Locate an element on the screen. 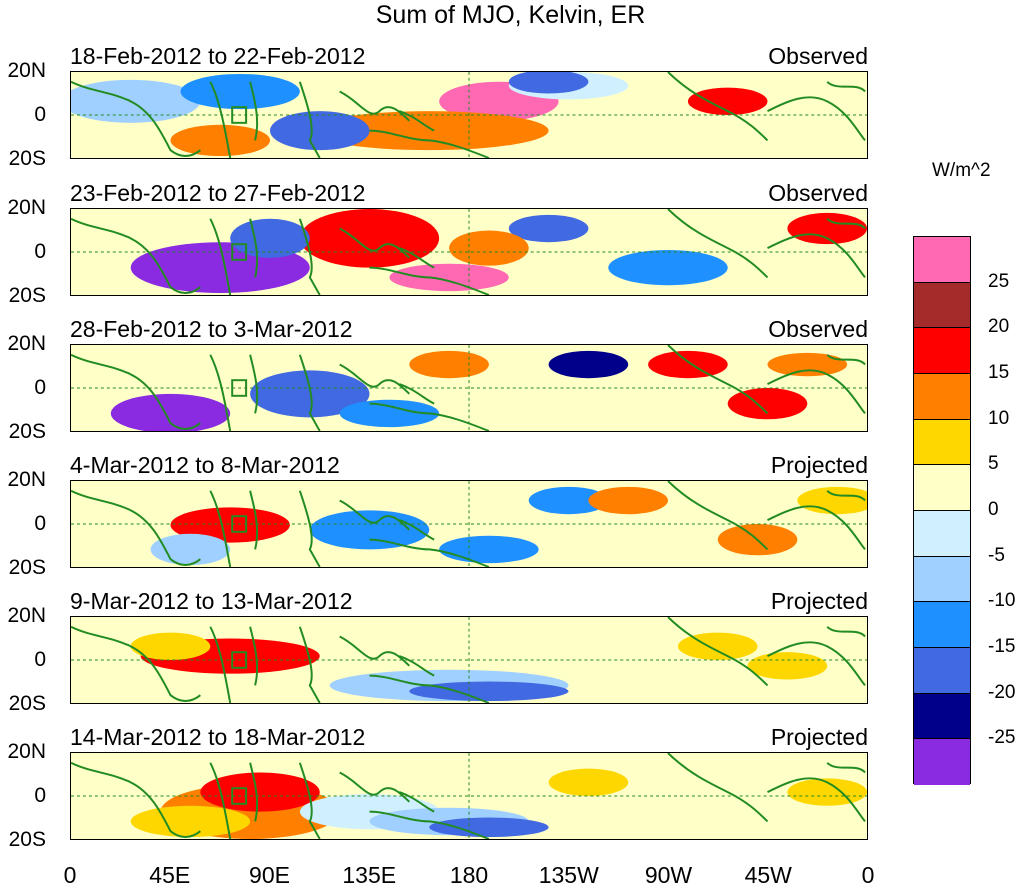  longitude-label: 135E is located at coordinates (369, 875).